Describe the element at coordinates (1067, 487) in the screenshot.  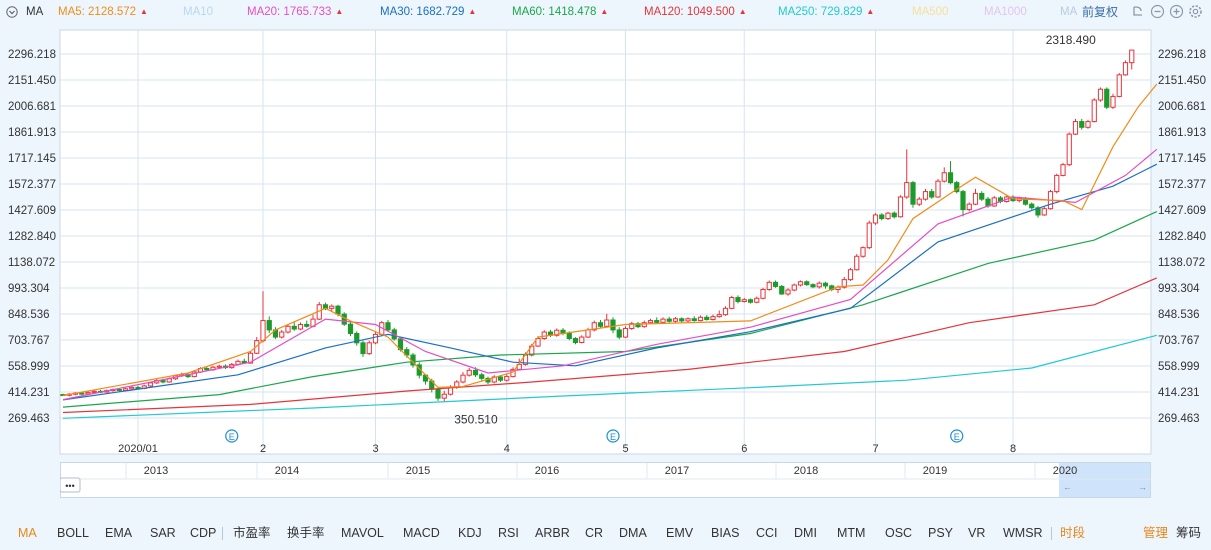
I see `range-left-arrow-icon: ←` at that location.